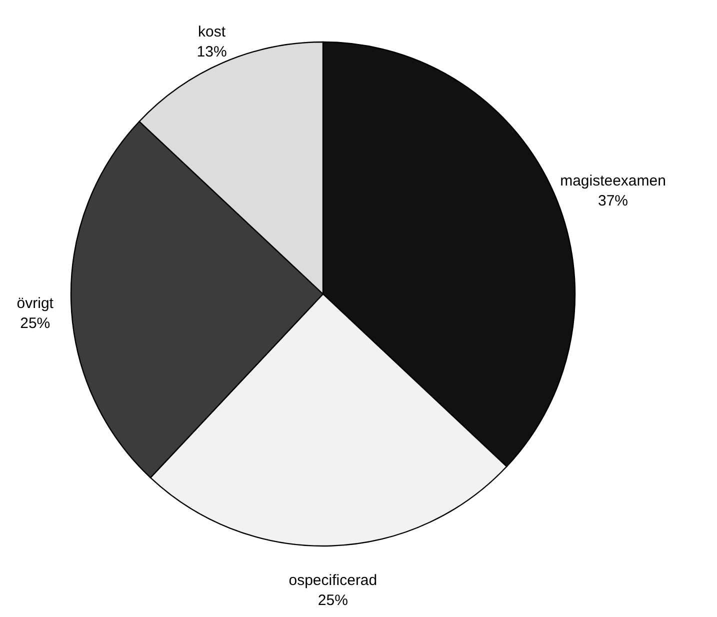  What do you see at coordinates (35, 303) in the screenshot?
I see `slice-label: övrigt` at bounding box center [35, 303].